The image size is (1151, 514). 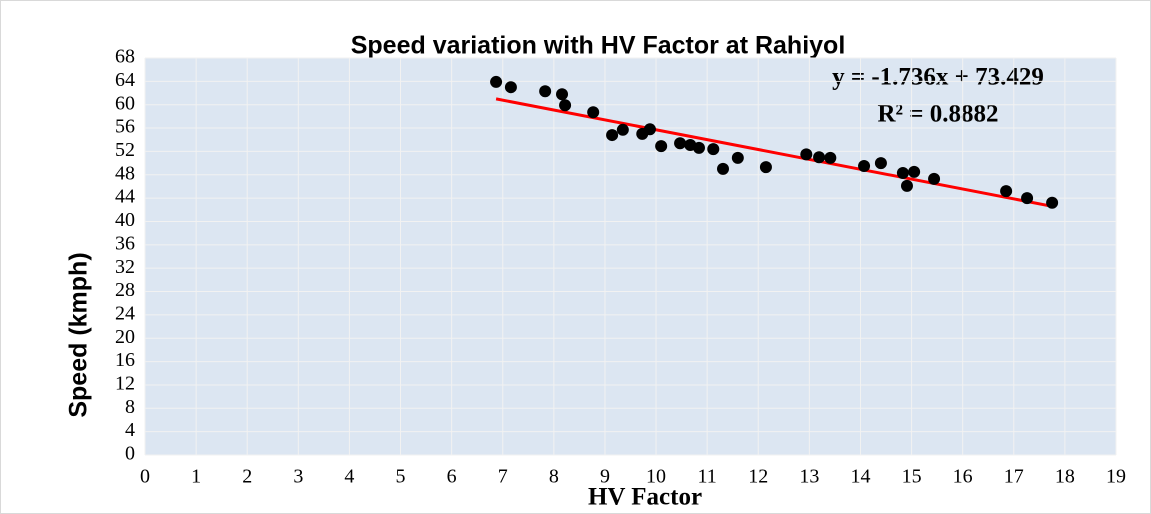 I want to click on y-tick-label: 56, so click(x=125, y=127).